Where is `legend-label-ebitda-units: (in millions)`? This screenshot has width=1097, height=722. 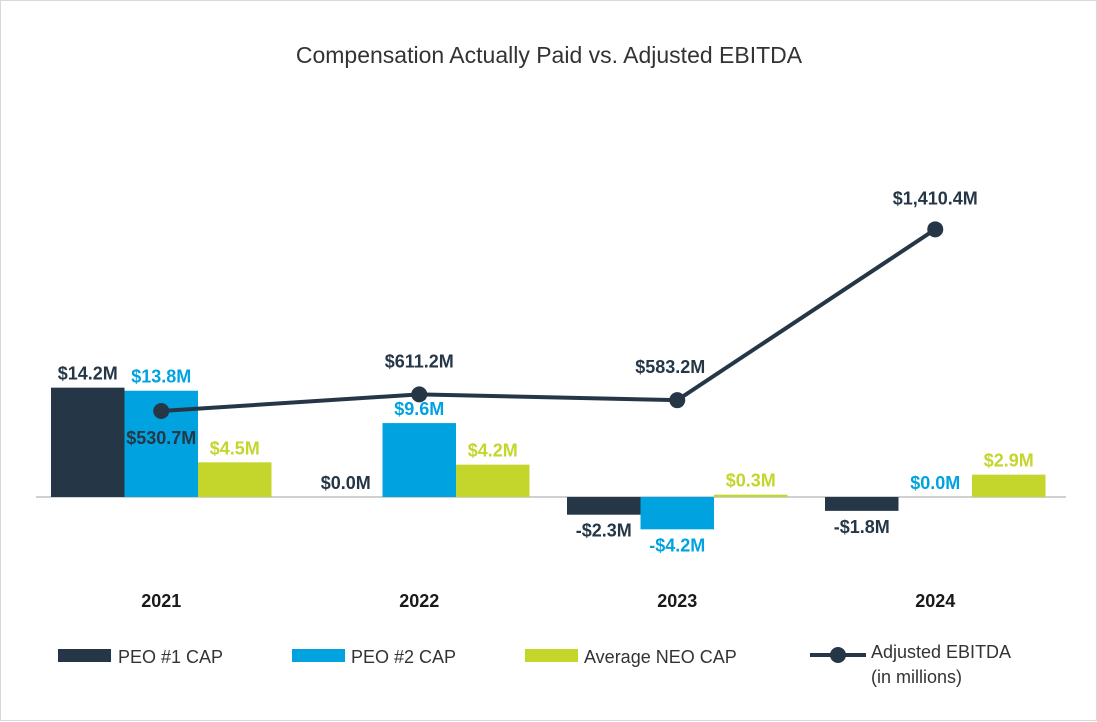
legend-label-ebitda-units: (in millions) is located at coordinates (916, 677).